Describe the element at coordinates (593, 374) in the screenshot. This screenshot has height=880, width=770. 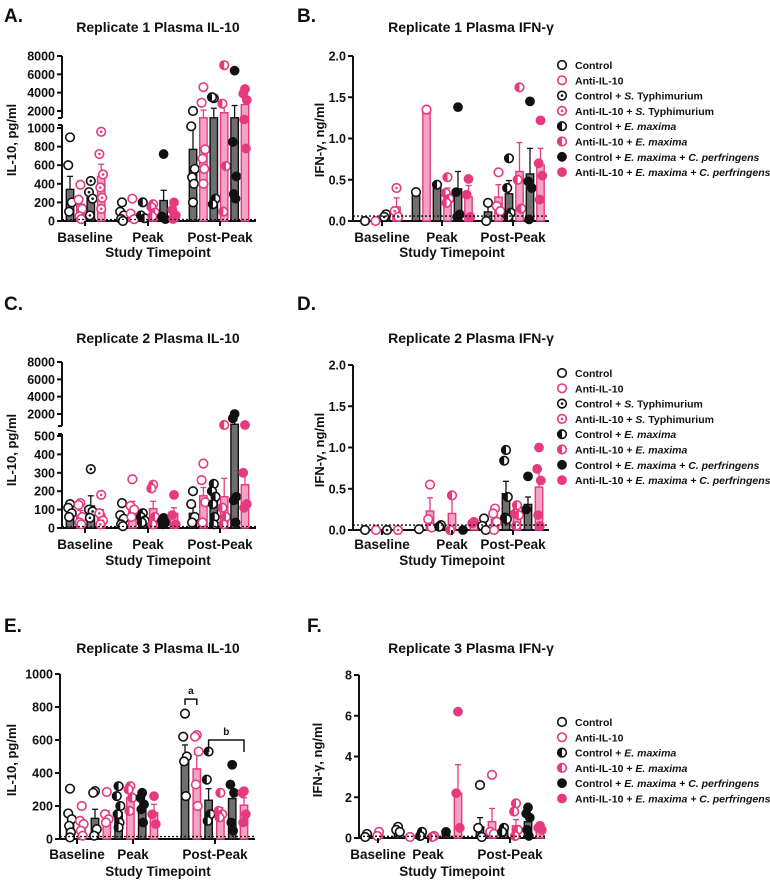
I see `legend-text: Control` at that location.